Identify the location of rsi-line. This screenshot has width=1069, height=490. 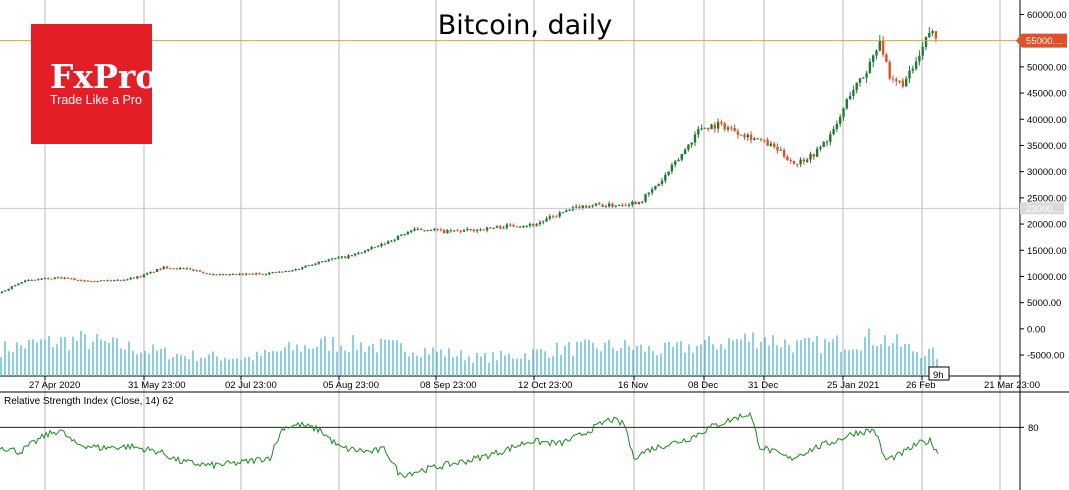
(469, 444).